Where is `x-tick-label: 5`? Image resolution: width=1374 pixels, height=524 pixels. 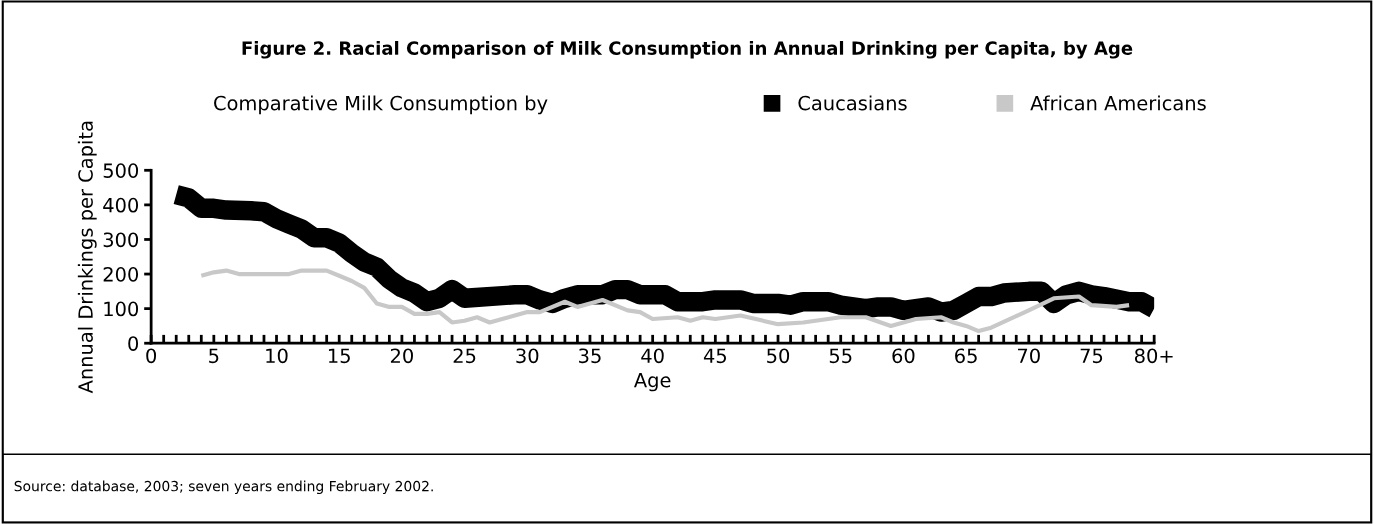
x-tick-label: 5 is located at coordinates (214, 356).